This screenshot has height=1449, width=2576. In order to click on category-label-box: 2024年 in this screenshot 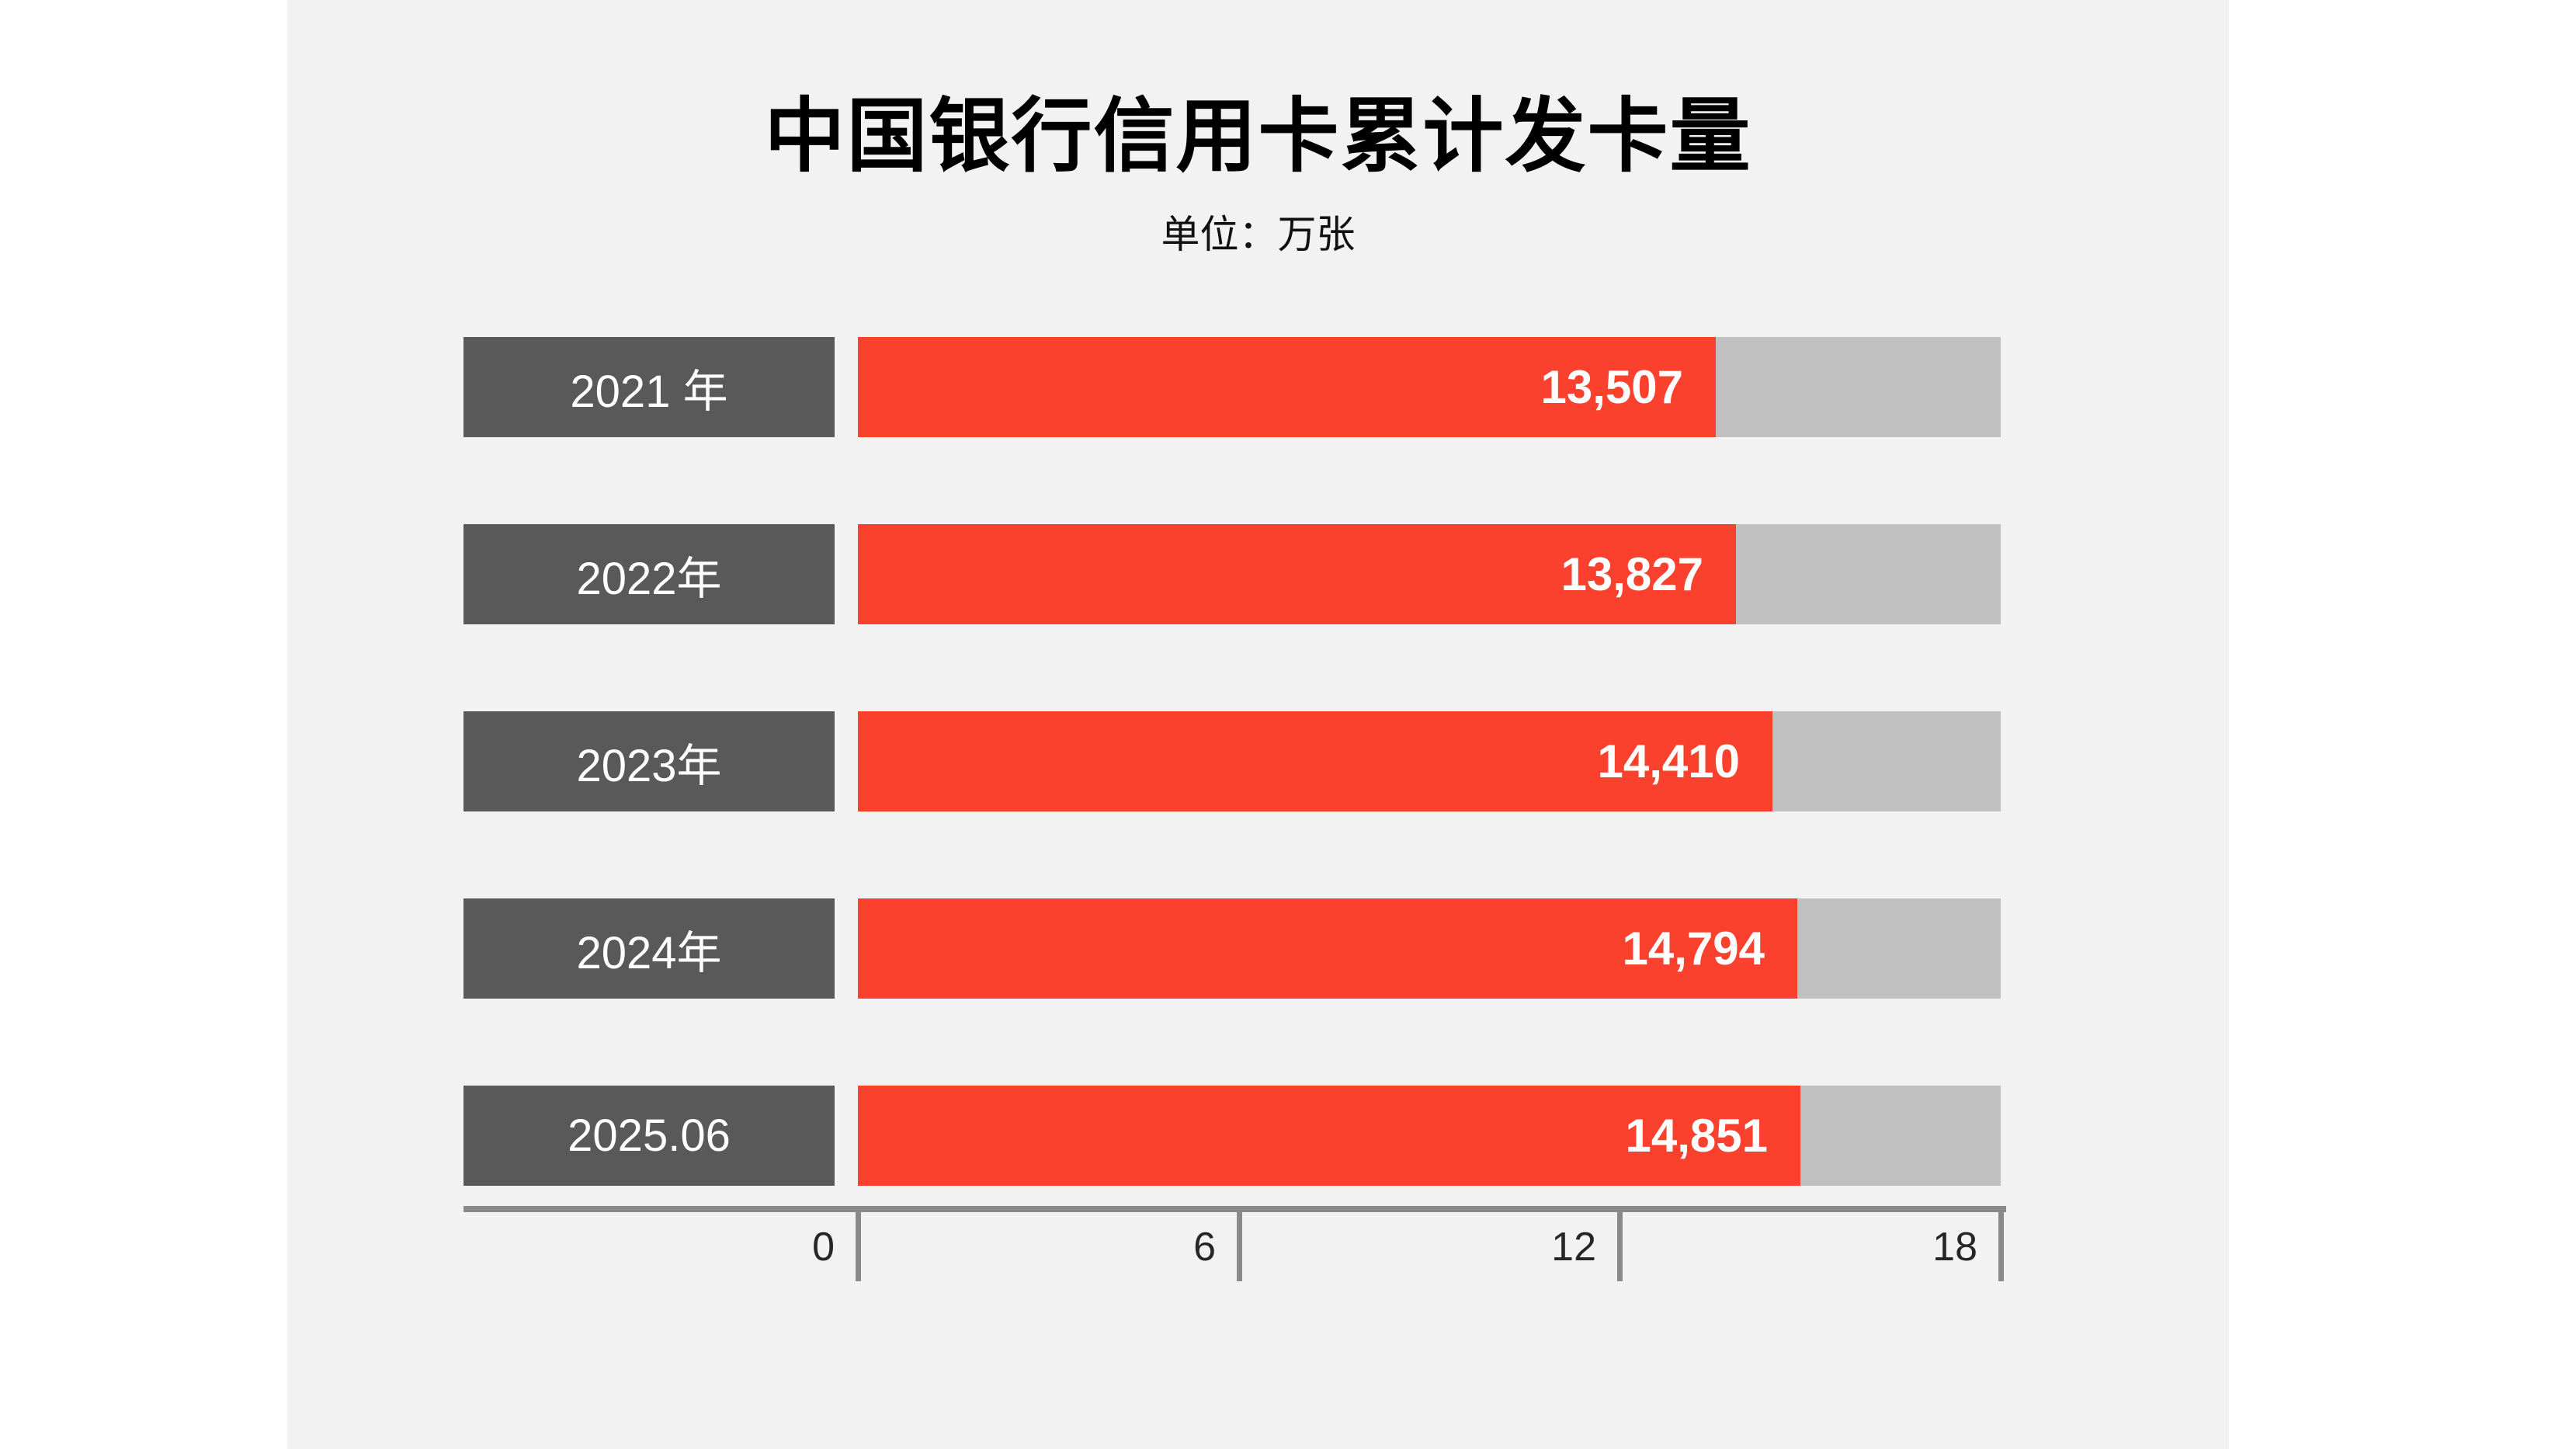, I will do `click(649, 948)`.